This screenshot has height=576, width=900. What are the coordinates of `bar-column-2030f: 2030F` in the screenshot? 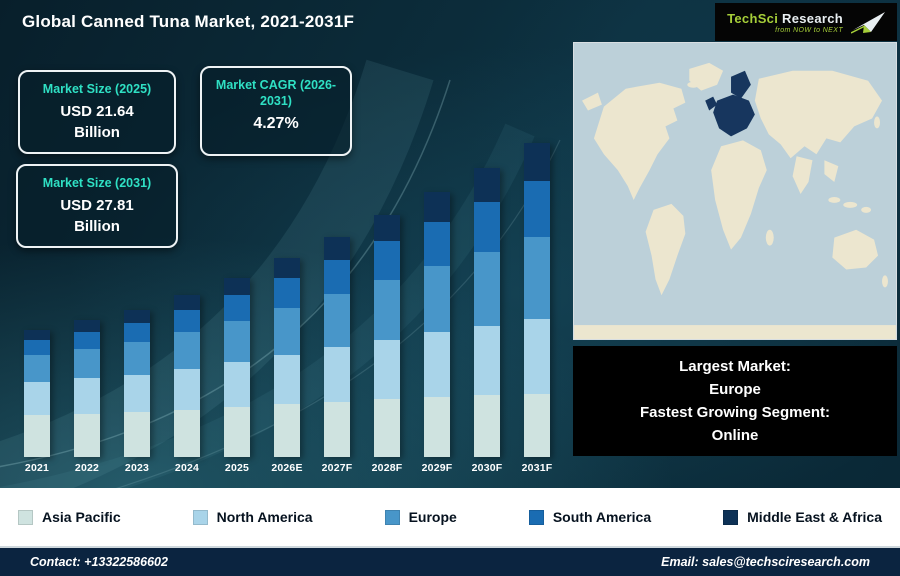 It's located at (487, 321).